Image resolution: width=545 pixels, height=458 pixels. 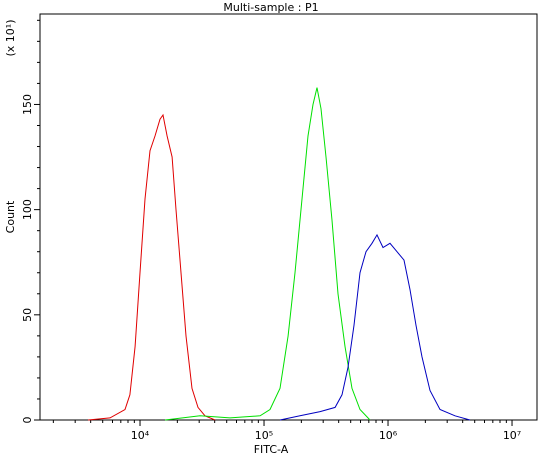 I want to click on x-tick-label: 10⁵, so click(x=264, y=435).